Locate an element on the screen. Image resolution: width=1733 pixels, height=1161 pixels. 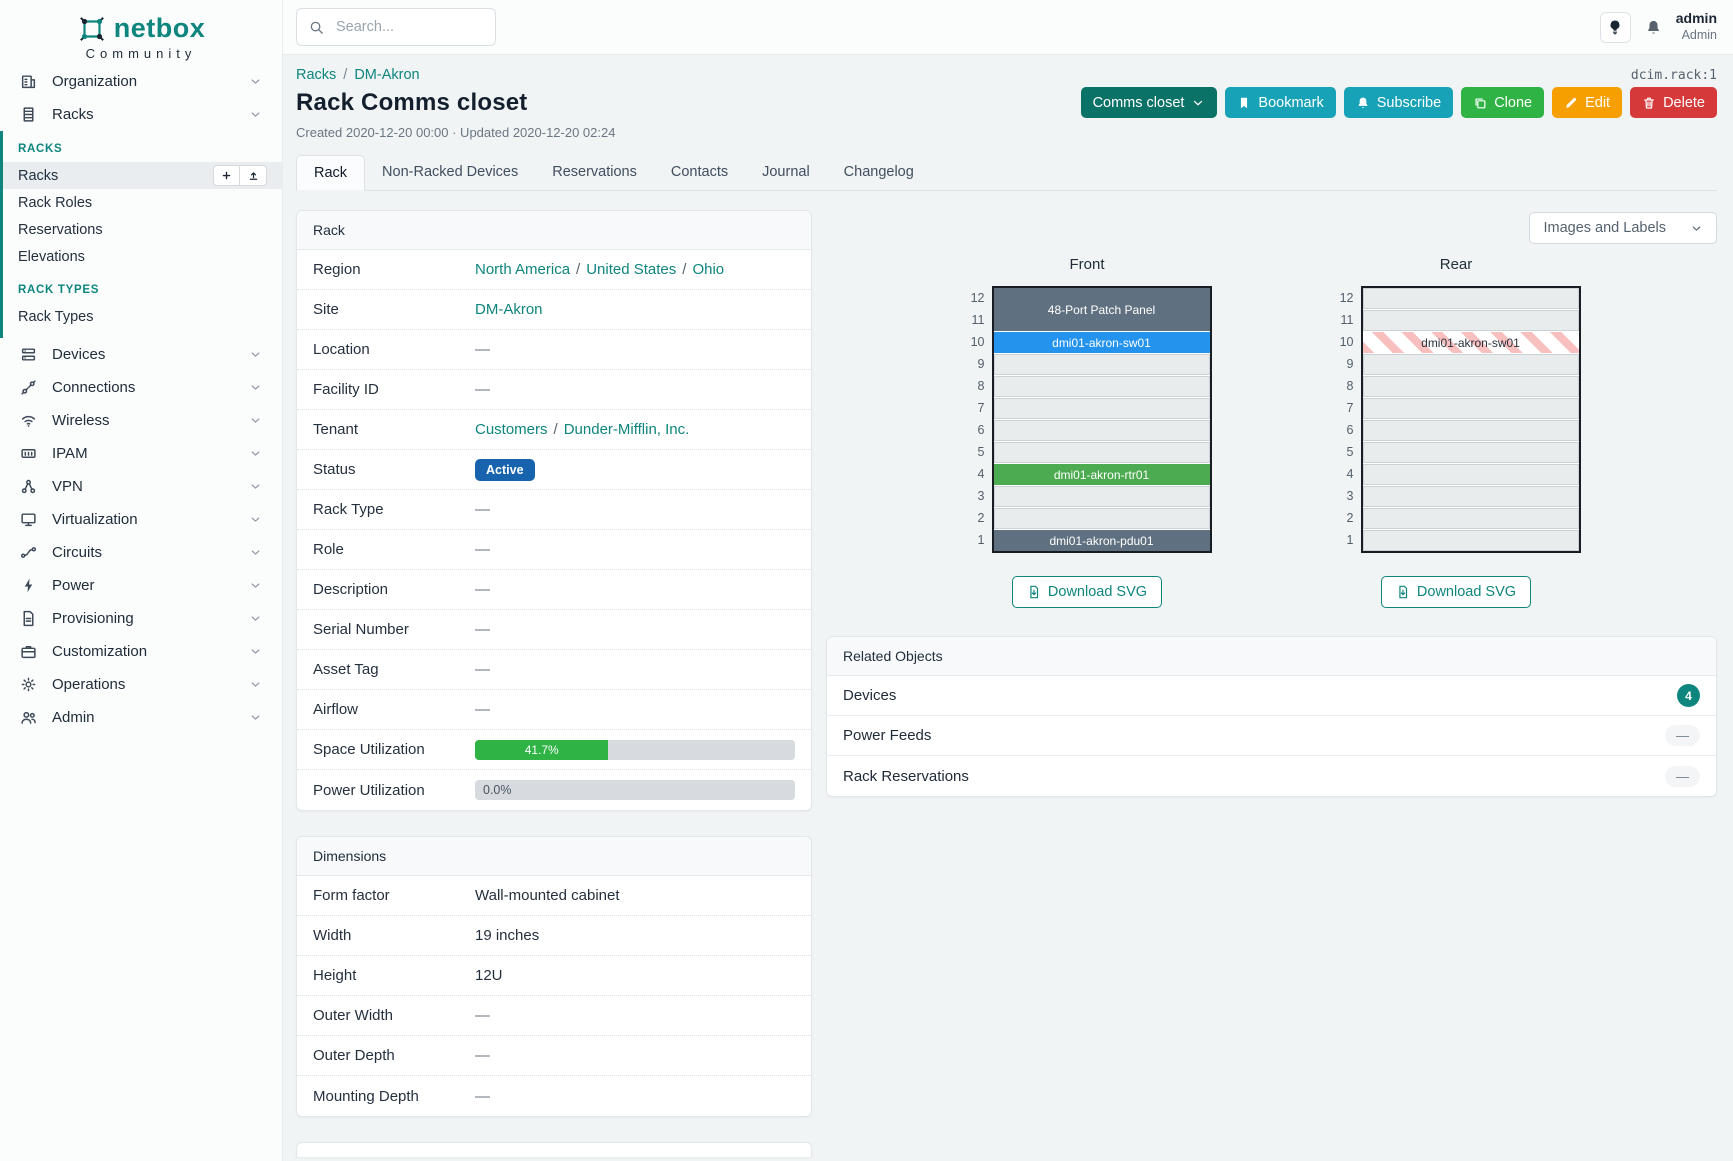
sidebar-item-label: Rack Roles is located at coordinates (55, 202).